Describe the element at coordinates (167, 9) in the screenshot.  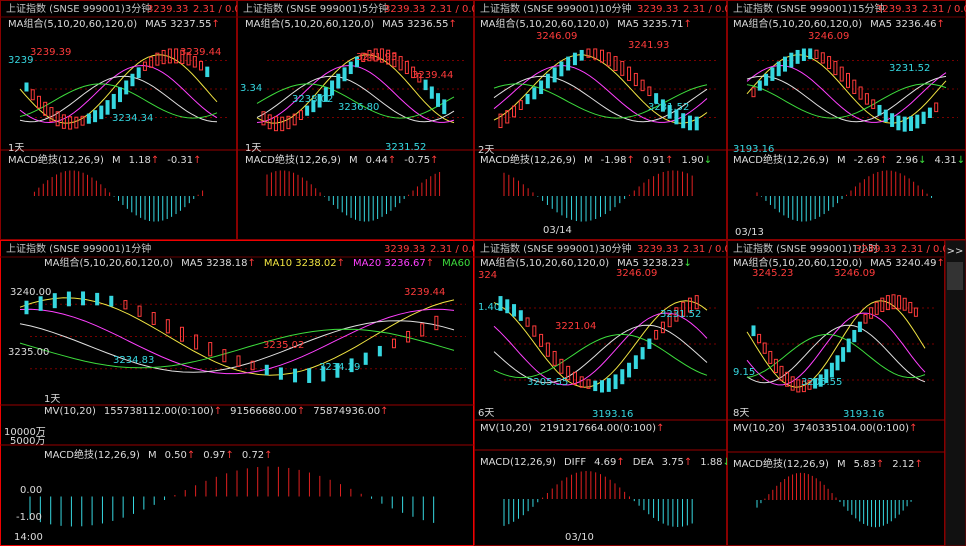
I see `last-price: 3239.33` at that location.